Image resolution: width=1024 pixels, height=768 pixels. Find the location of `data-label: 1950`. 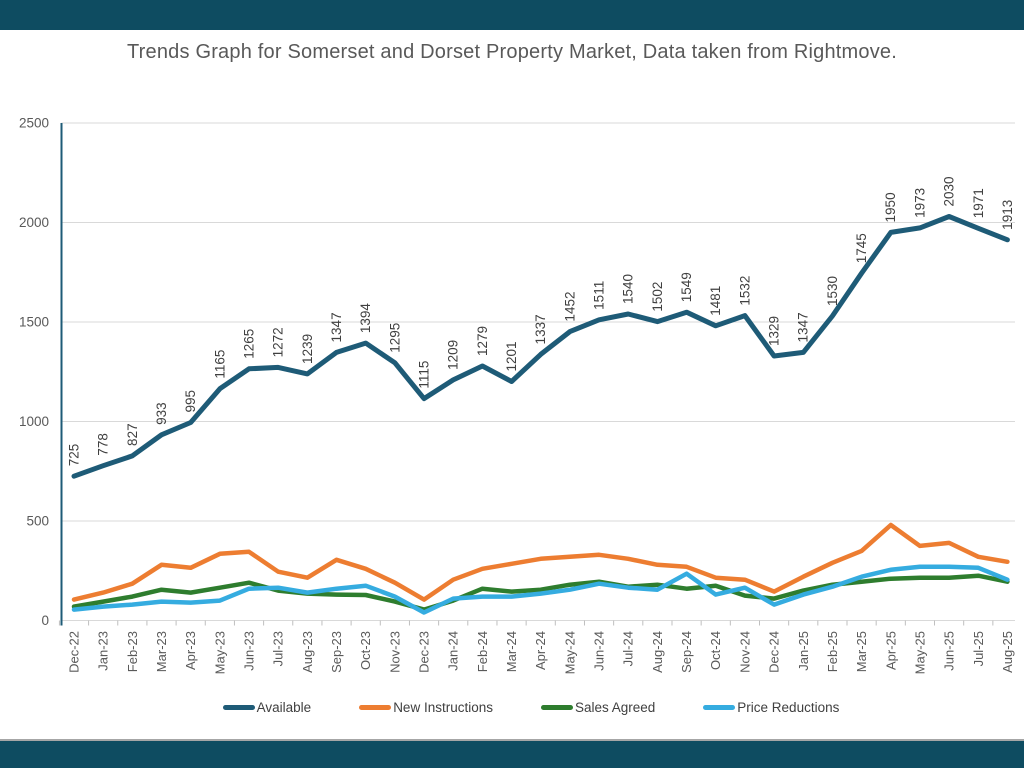

data-label: 1950 is located at coordinates (890, 207).